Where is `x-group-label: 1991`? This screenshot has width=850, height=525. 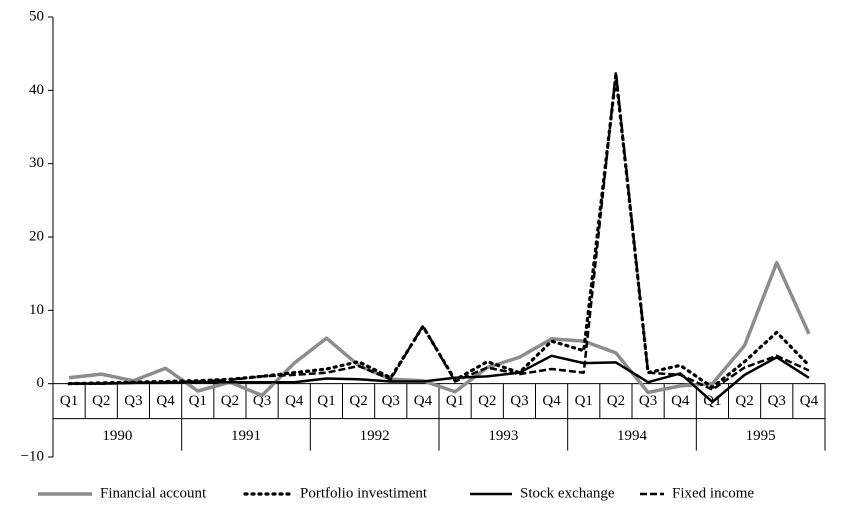 x-group-label: 1991 is located at coordinates (246, 436).